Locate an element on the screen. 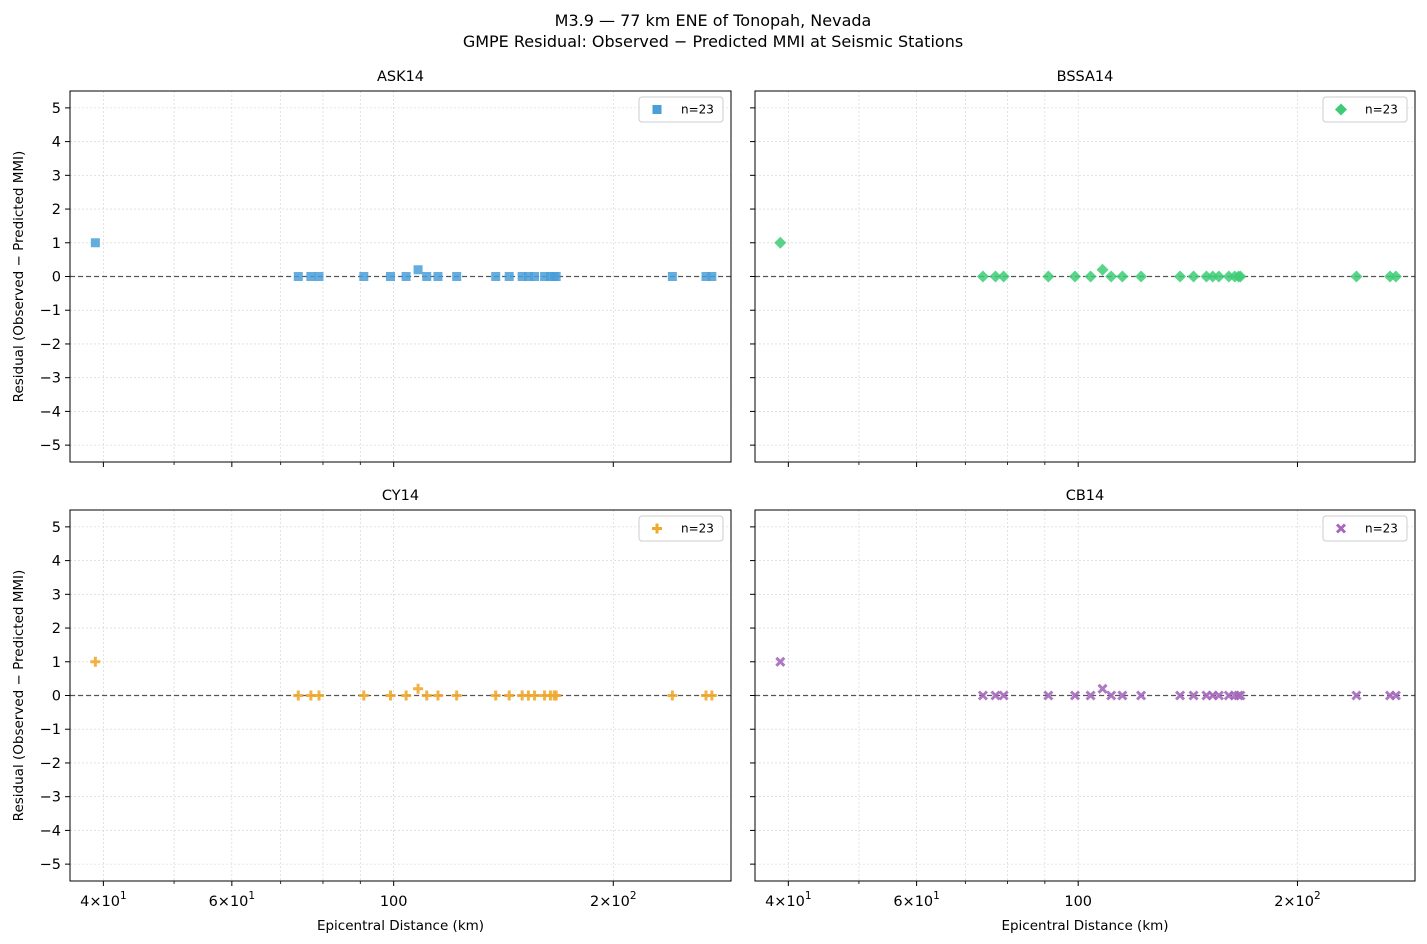 The image size is (1427, 944). panel-title: CY14 is located at coordinates (400, 496).